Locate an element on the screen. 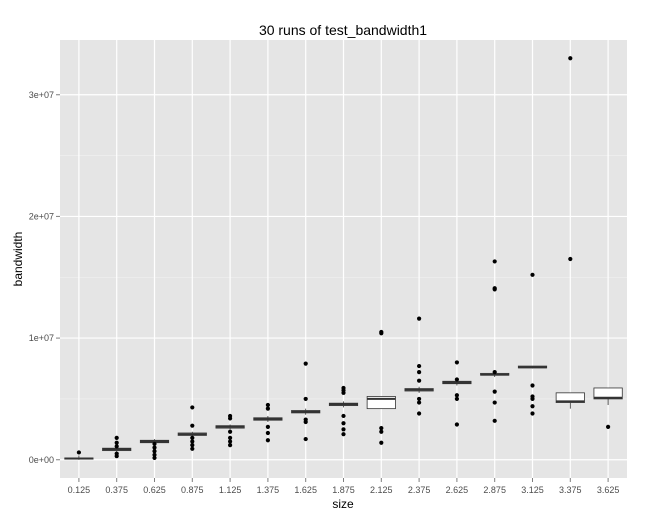 The image size is (646, 522). box-3.625 is located at coordinates (608, 408).